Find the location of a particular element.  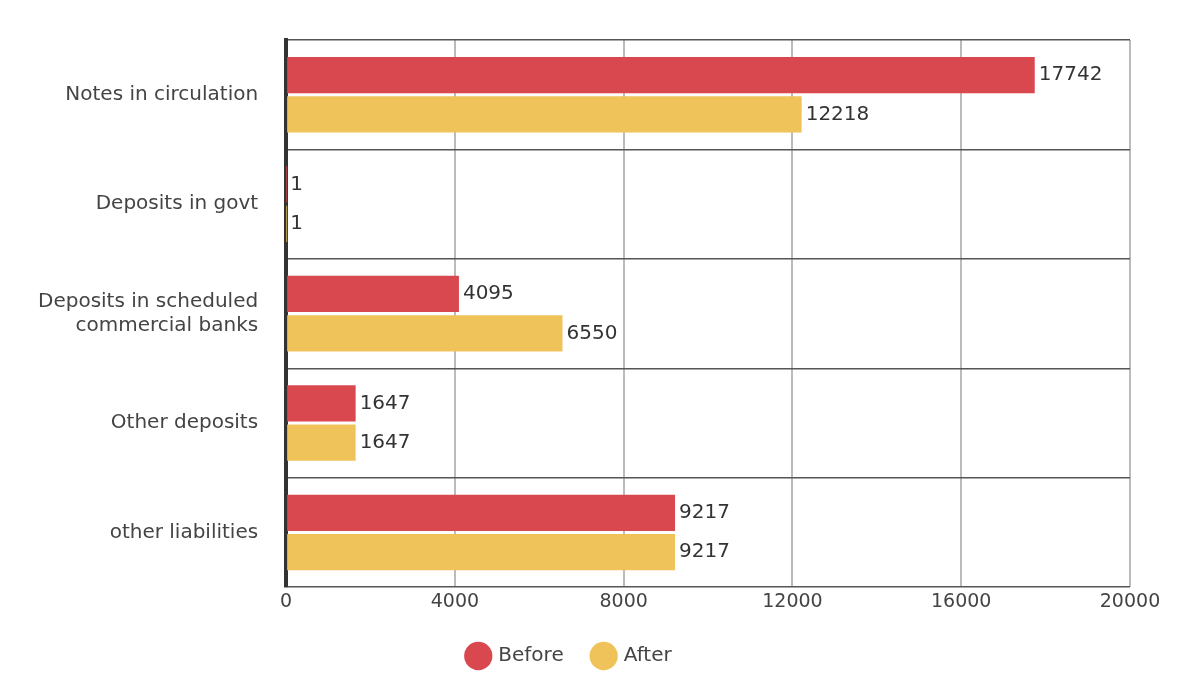

legend-label: Before is located at coordinates (531, 654).